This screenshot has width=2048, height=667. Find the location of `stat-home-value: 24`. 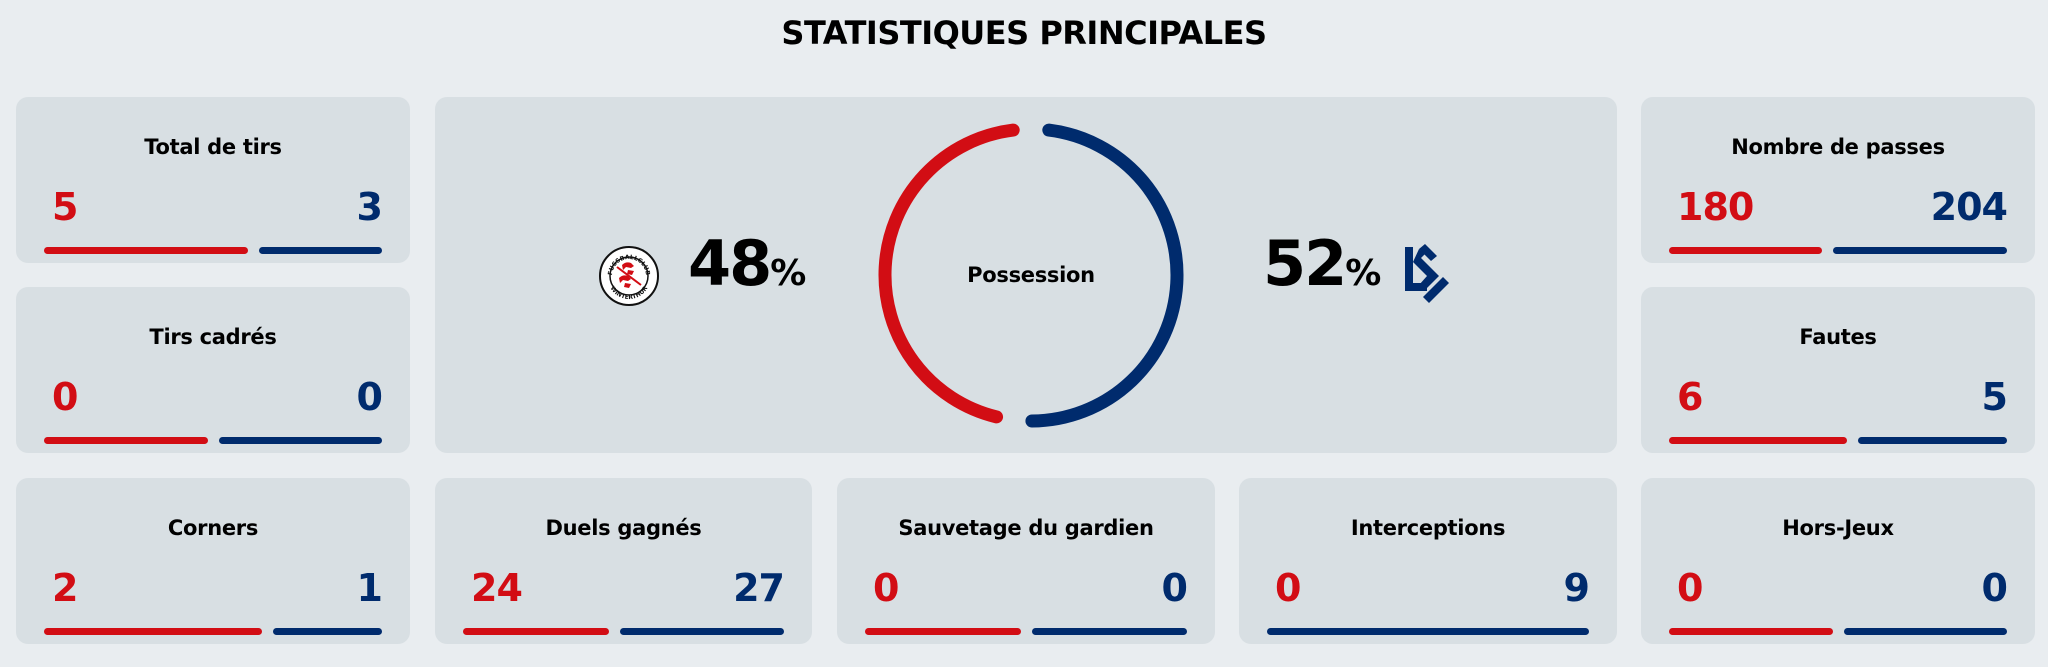

stat-home-value: 24 is located at coordinates (497, 588).